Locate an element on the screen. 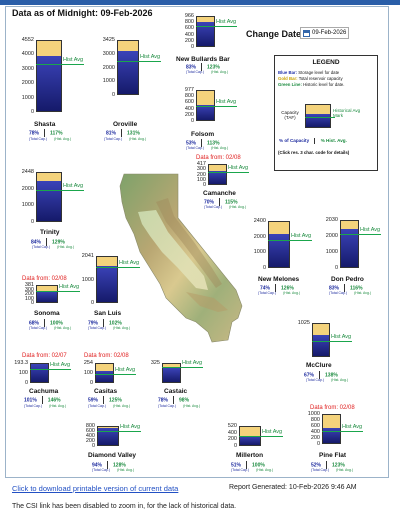  tick-labels: 520 400 200 0 is located at coordinates (226, 436).